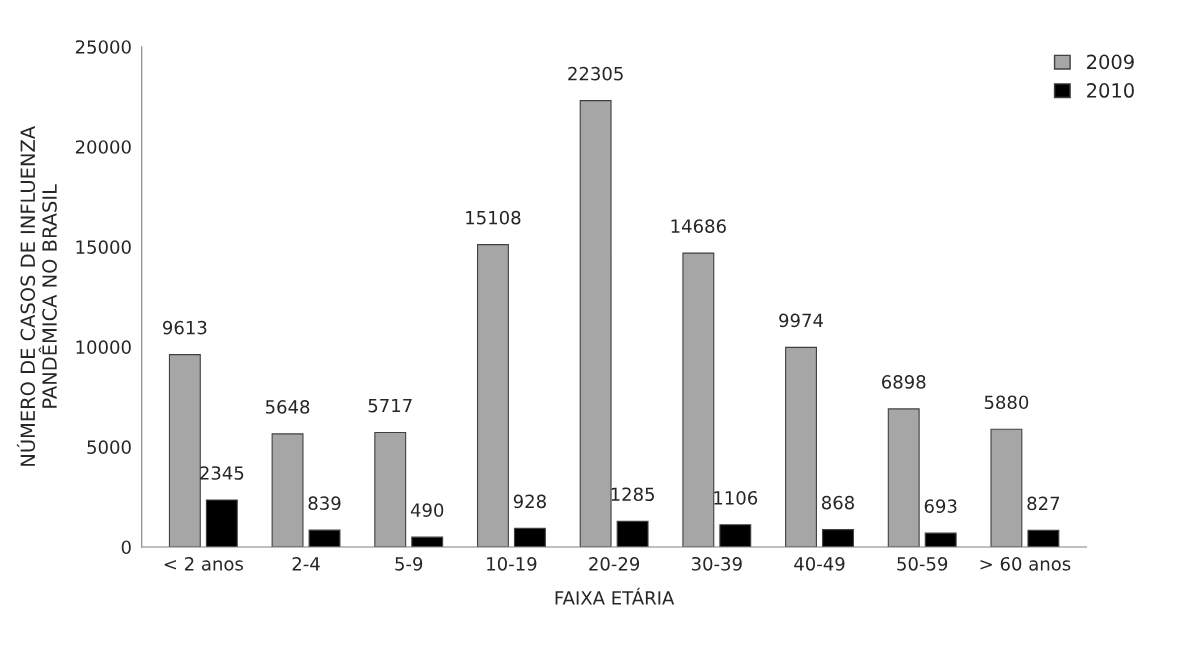 Image resolution: width=1181 pixels, height=667 pixels. Describe the element at coordinates (529, 501) in the screenshot. I see `data-label: 928` at that location.